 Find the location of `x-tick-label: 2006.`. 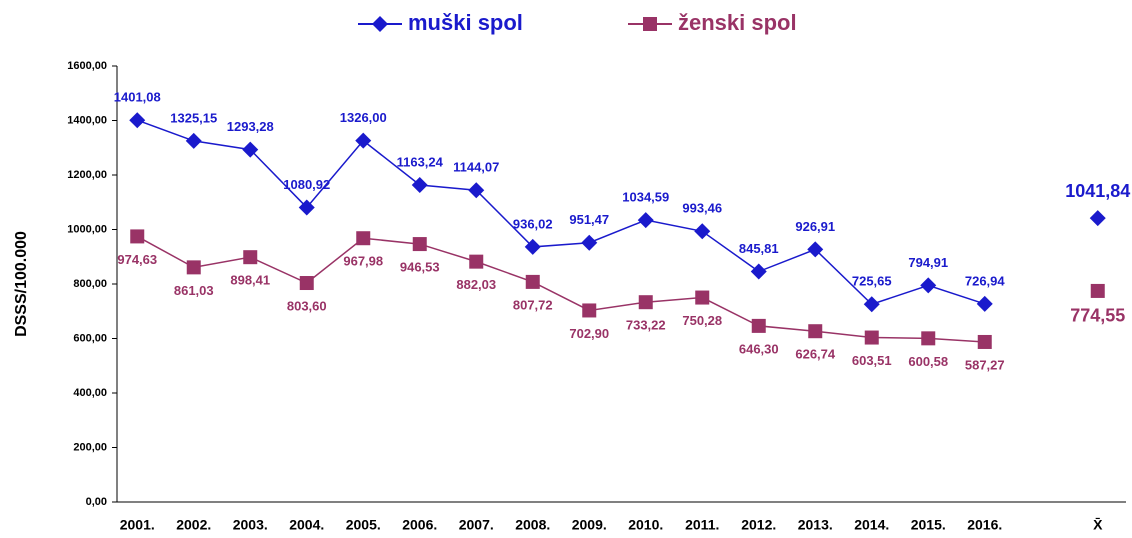

x-tick-label: 2006. is located at coordinates (419, 525).